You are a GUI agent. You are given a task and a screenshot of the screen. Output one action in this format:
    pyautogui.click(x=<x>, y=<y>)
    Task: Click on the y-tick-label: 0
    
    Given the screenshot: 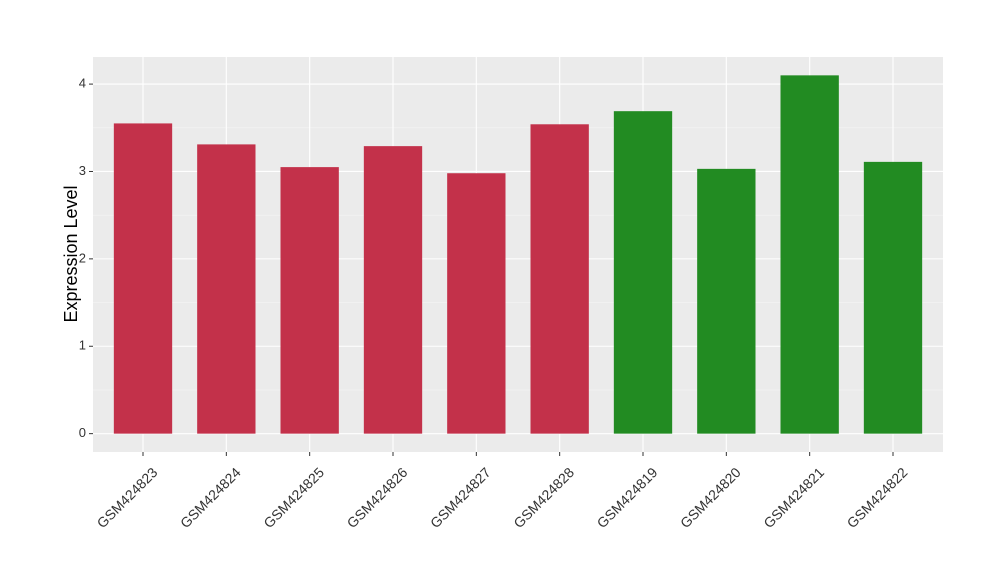 What is the action you would take?
    pyautogui.click(x=82, y=432)
    